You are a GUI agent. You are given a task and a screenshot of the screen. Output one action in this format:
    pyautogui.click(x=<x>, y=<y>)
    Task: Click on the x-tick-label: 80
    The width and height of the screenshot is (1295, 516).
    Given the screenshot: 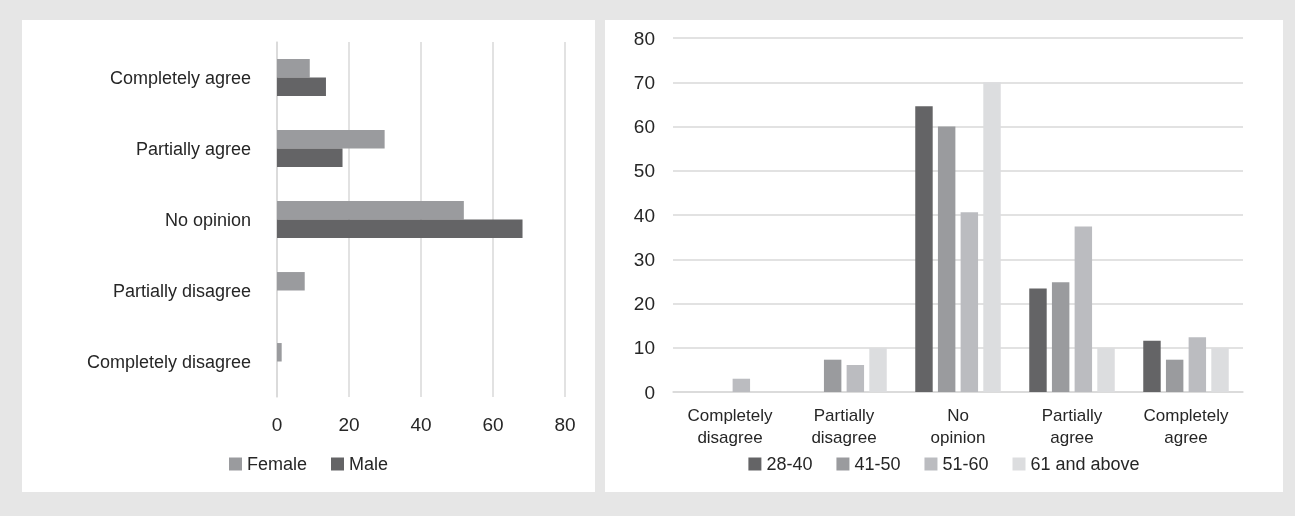 What is the action you would take?
    pyautogui.click(x=565, y=424)
    